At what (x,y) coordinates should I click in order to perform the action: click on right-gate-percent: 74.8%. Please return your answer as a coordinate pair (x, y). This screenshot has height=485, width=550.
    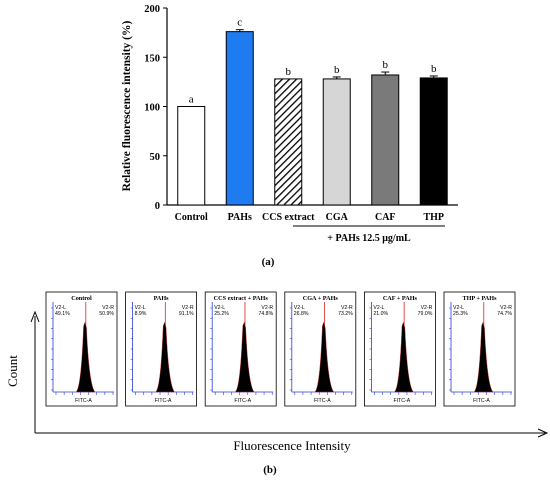
    Looking at the image, I should click on (265, 314).